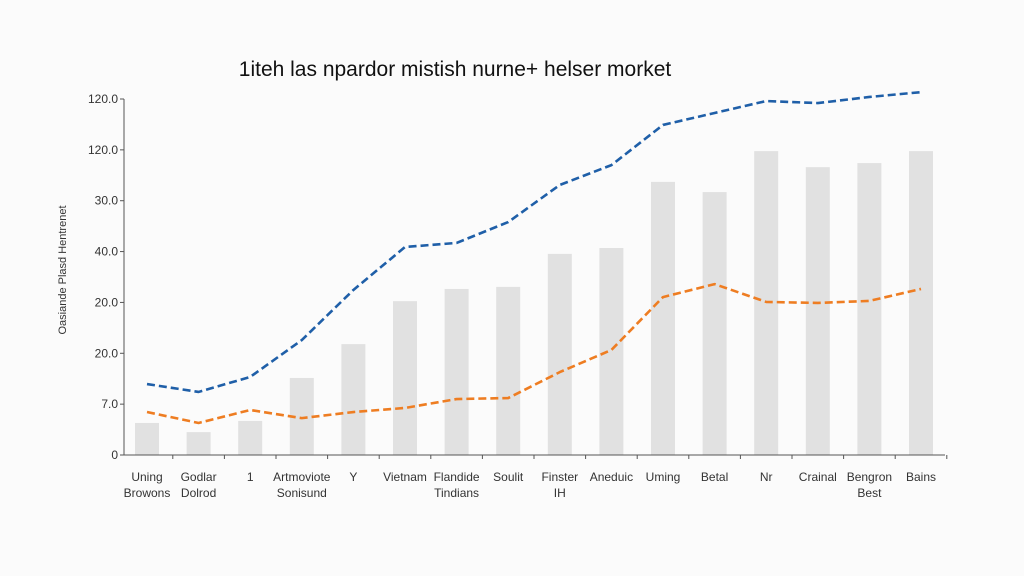 Image resolution: width=1024 pixels, height=576 pixels. Describe the element at coordinates (714, 477) in the screenshot. I see `x-tick-label: Betal` at that location.